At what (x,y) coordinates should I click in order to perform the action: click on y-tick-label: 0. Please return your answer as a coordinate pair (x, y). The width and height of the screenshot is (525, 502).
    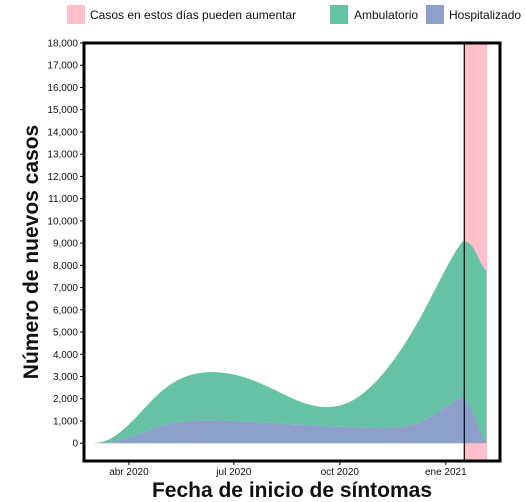
    Looking at the image, I should click on (75, 444).